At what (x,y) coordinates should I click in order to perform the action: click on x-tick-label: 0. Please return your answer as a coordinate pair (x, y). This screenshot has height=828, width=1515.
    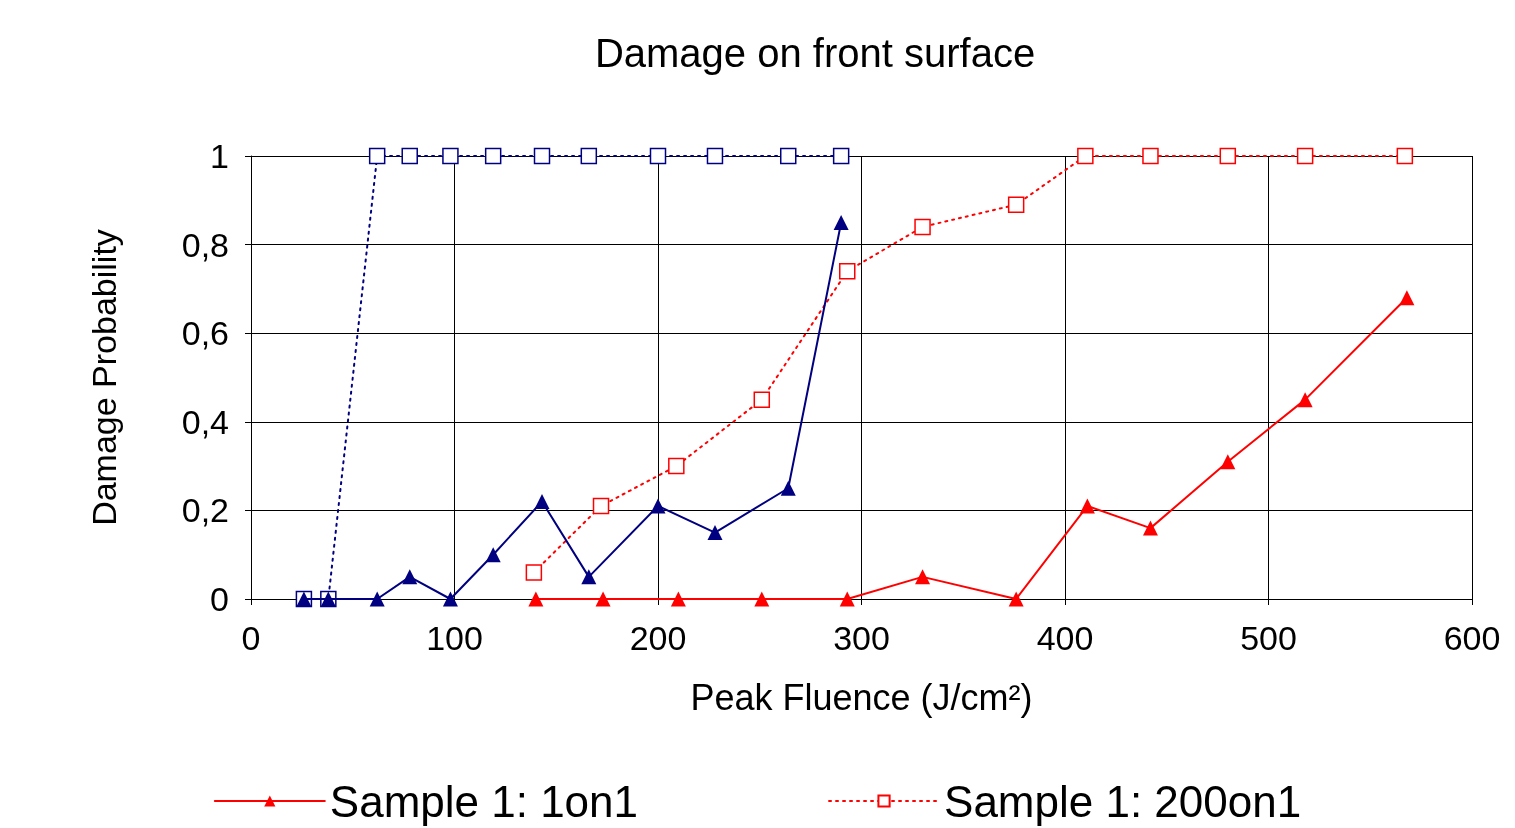
    Looking at the image, I should click on (251, 638).